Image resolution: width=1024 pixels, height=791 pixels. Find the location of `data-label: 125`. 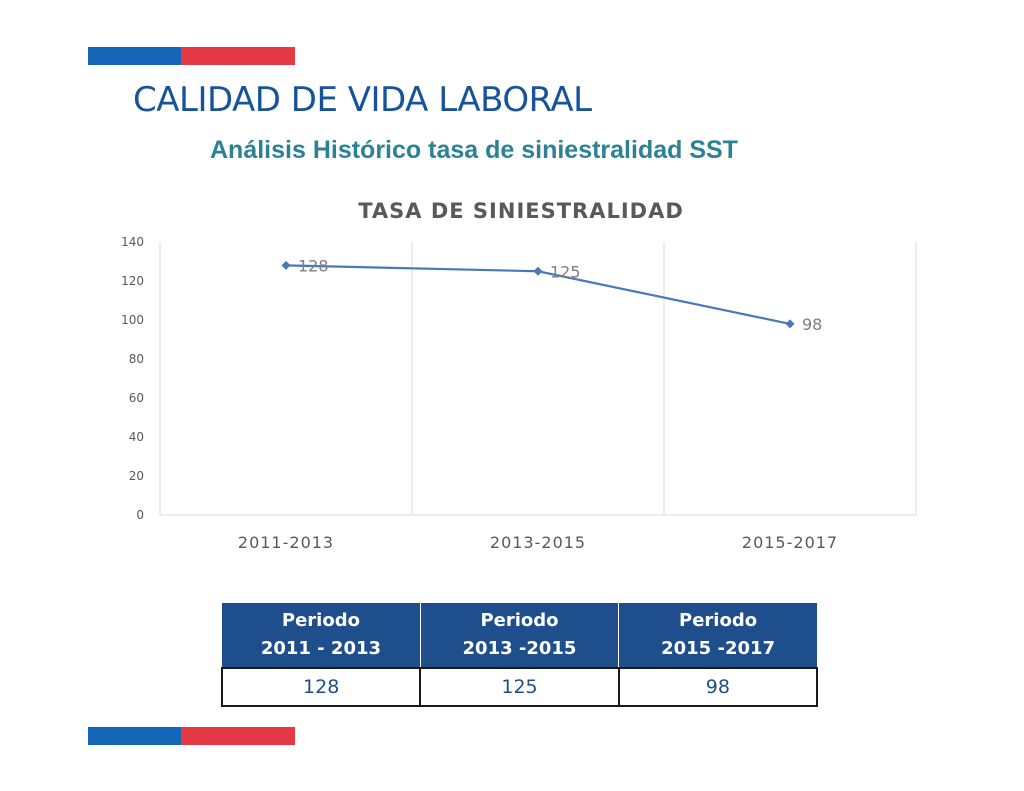

data-label: 125 is located at coordinates (565, 271).